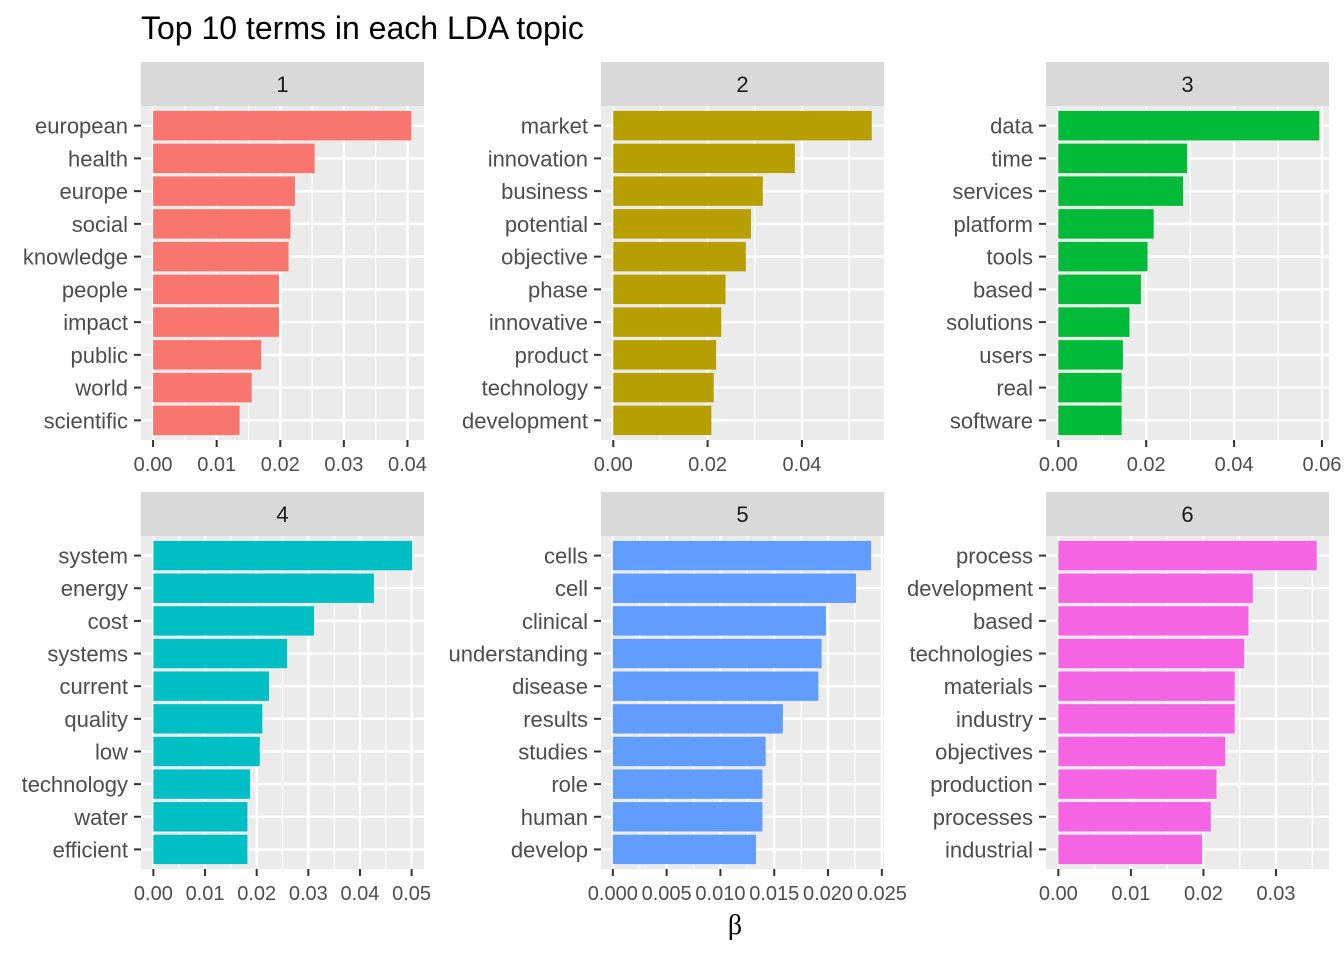 The width and height of the screenshot is (1344, 965). I want to click on bar-phase, so click(669, 289).